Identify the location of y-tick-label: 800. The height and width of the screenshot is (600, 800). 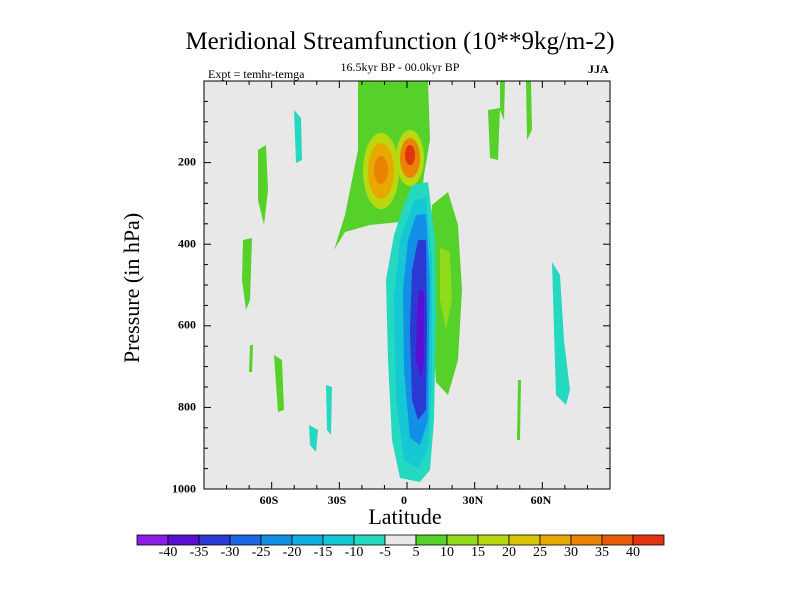
(187, 406).